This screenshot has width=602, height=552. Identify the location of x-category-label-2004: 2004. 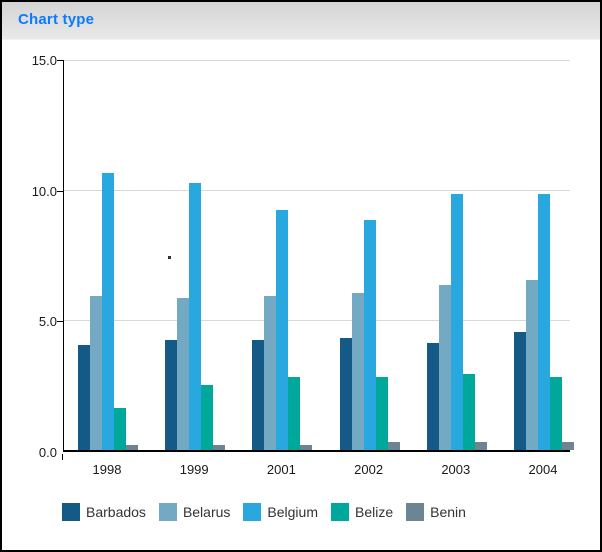
(543, 469).